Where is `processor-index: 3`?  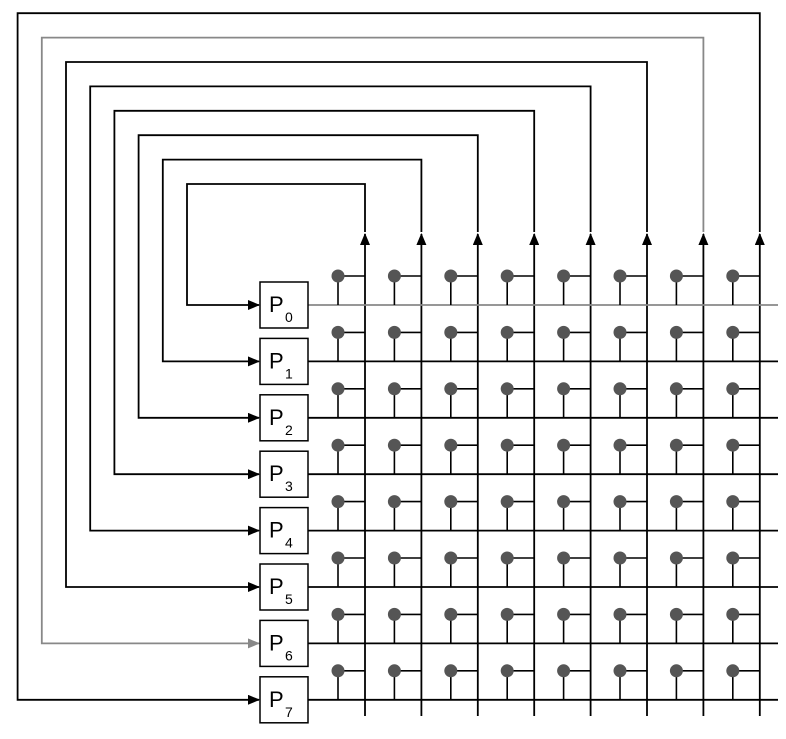 processor-index: 3 is located at coordinates (289, 486).